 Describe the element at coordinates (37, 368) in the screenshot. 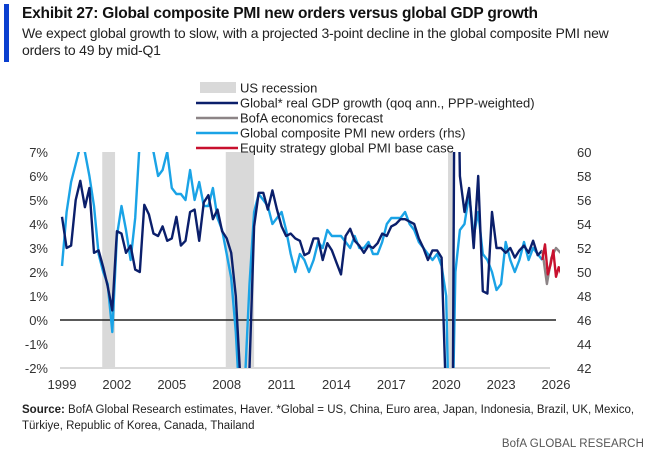

I see `y-left-tick-label: -2%` at that location.